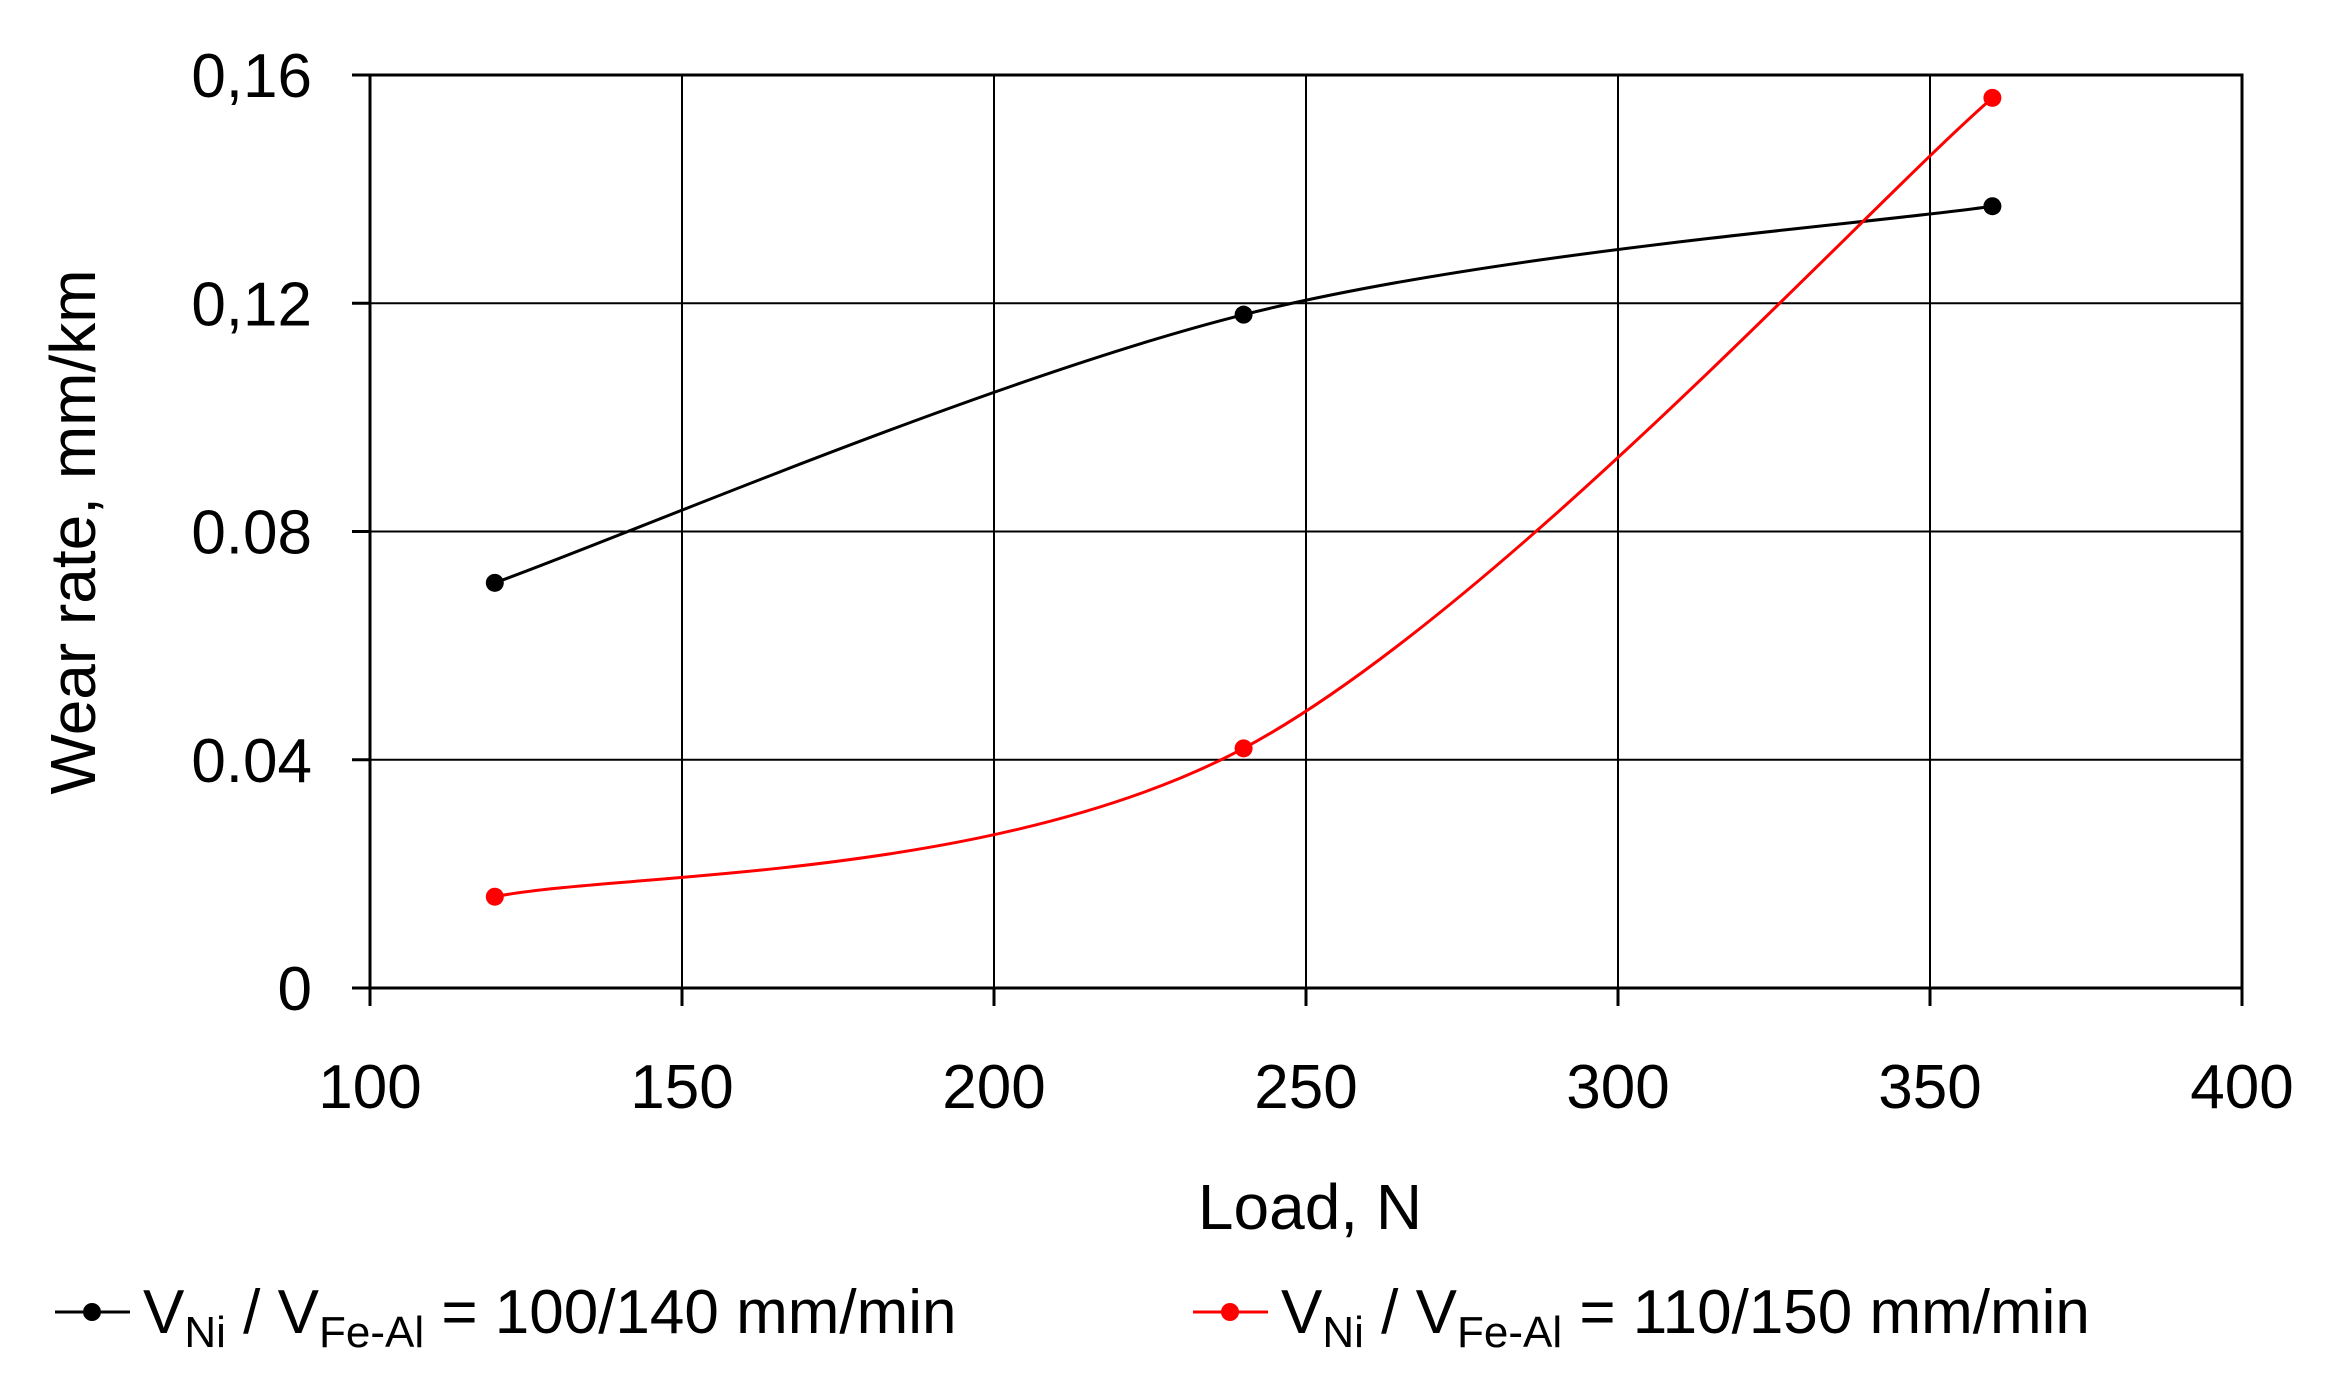 The width and height of the screenshot is (2336, 1399). I want to click on y-tick-label: 0.04, so click(251, 761).